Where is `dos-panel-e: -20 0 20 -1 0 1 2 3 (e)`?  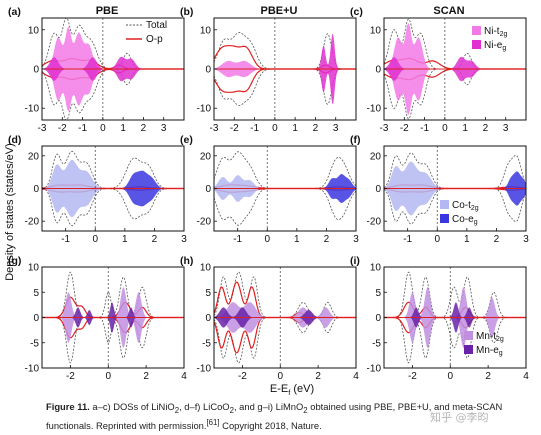 dos-panel-e: -20 0 20 -1 0 1 2 3 (e) is located at coordinates (269, 189).